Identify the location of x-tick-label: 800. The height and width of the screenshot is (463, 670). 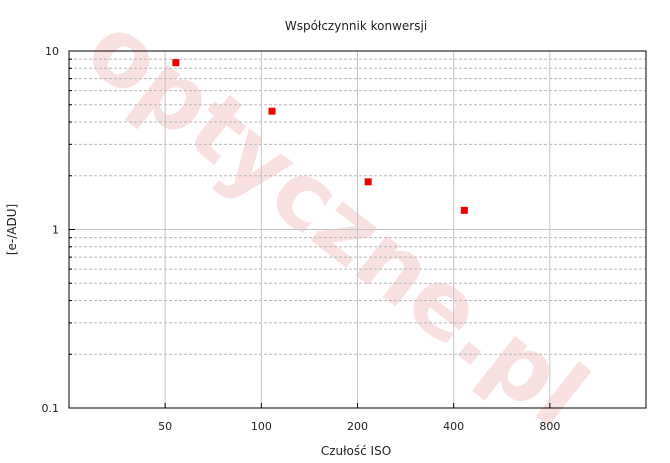
(549, 426).